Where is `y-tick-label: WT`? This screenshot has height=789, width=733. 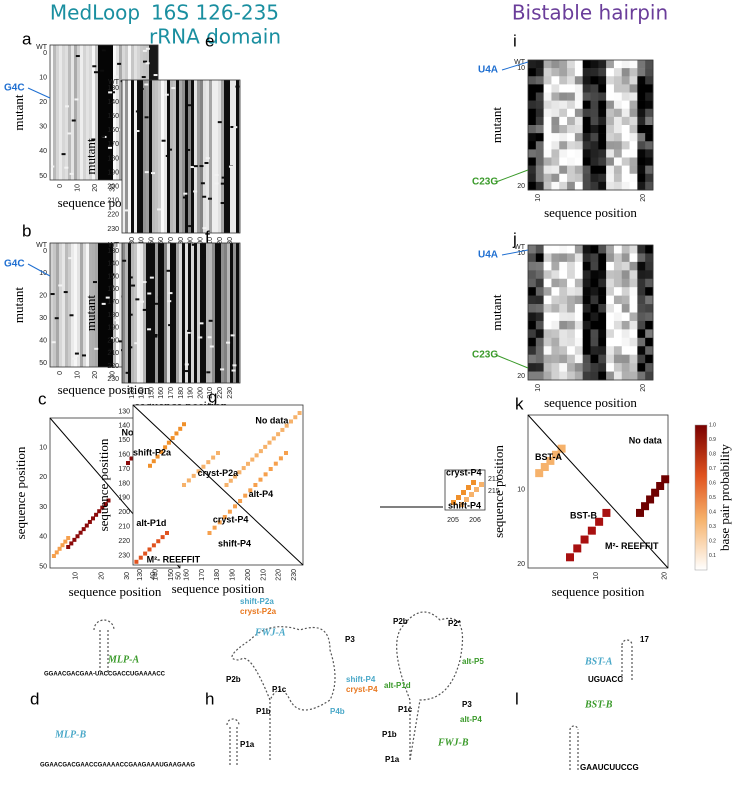 y-tick-label: WT is located at coordinates (114, 245).